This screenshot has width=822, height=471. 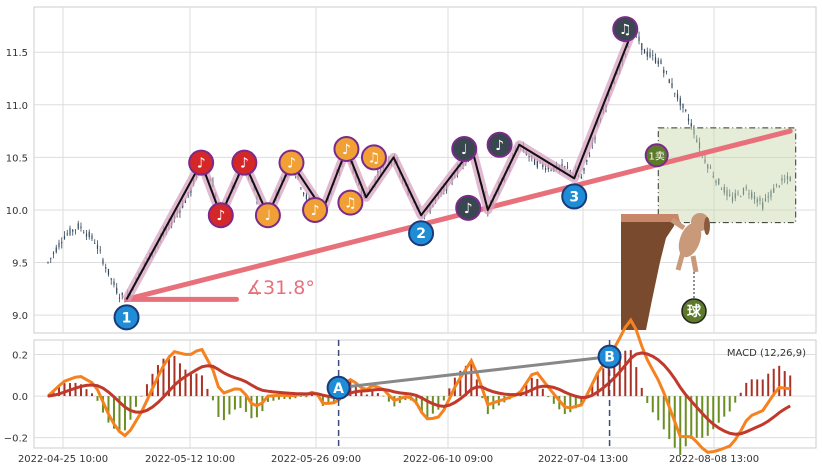 What do you see at coordinates (16, 439) in the screenshot?
I see `y-tick-label: −0.2` at bounding box center [16, 439].